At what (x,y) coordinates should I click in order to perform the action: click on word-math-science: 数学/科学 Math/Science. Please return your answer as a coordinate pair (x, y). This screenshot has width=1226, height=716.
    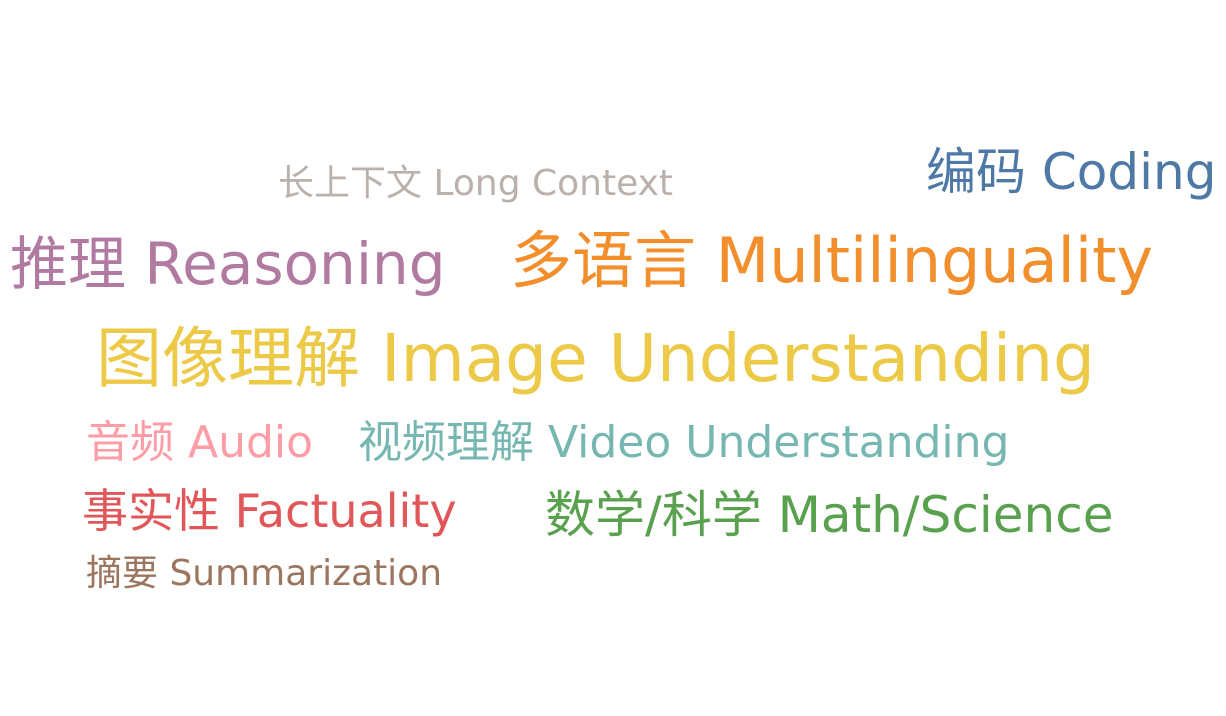
    Looking at the image, I should click on (829, 515).